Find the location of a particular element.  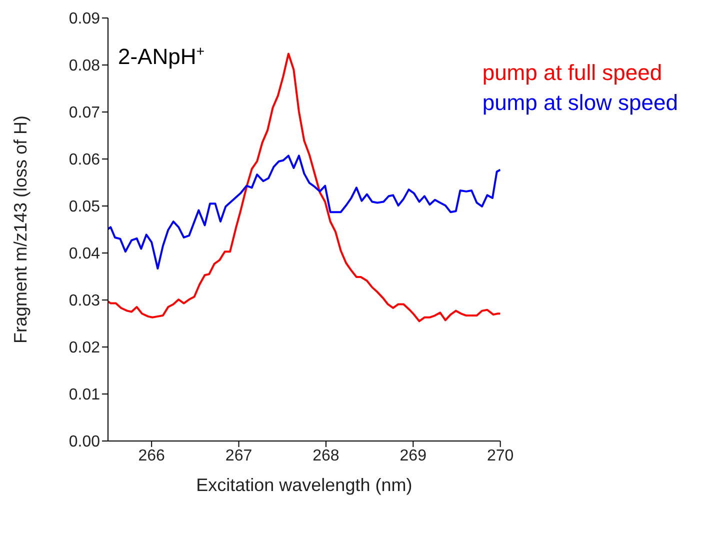

y-tick-label: 0.03 is located at coordinates (84, 301).